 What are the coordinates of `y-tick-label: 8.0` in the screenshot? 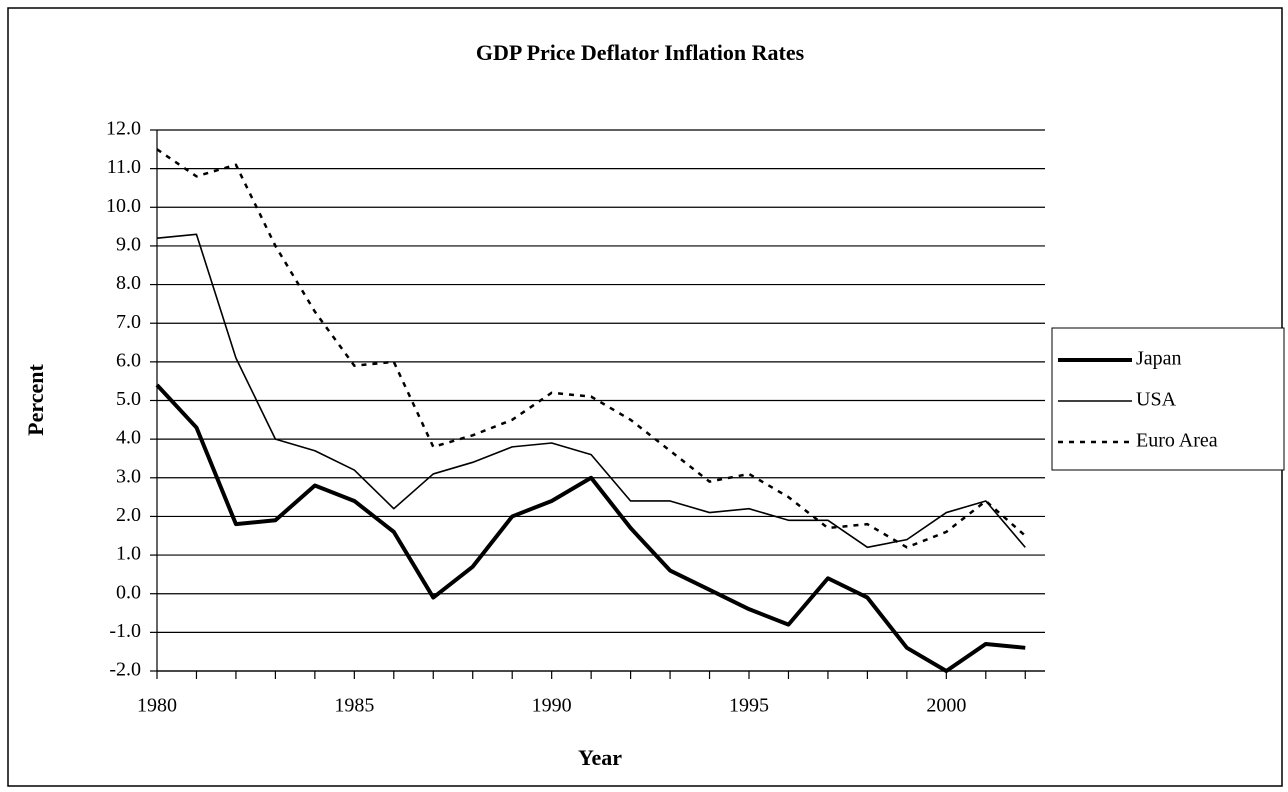 It's located at (128, 283).